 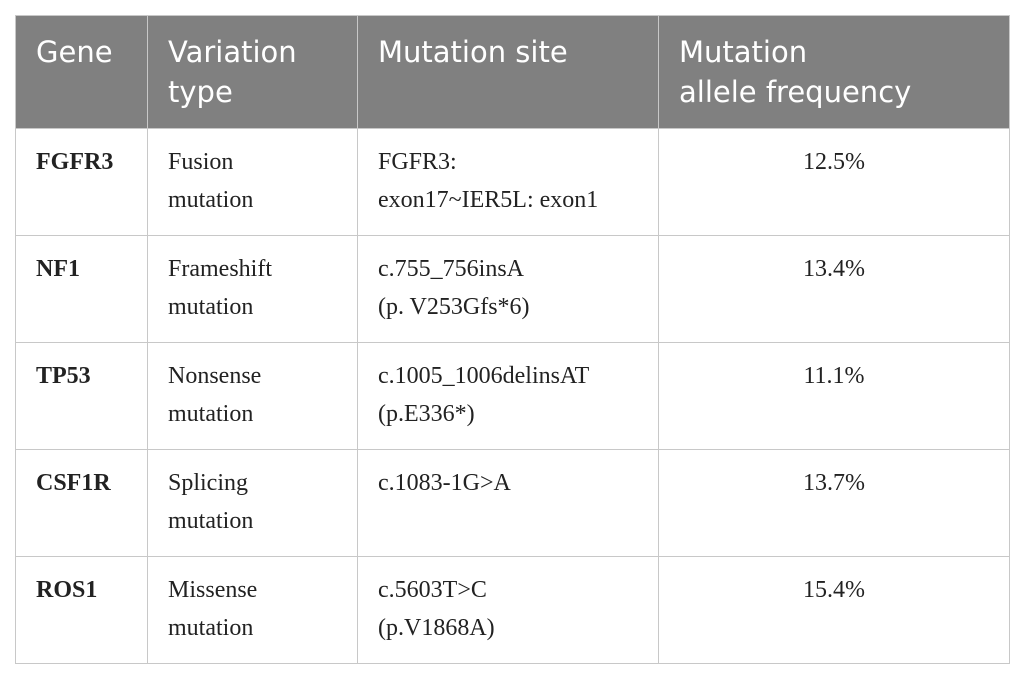 I want to click on table-cell: Frameshift mutation, so click(x=252, y=289).